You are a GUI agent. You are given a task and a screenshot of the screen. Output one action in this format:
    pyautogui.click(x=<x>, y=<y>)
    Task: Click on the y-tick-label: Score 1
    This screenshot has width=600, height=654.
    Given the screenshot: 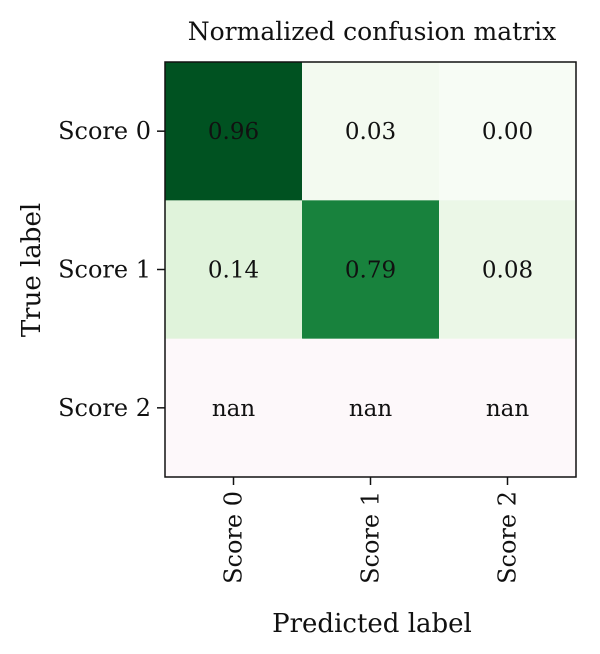 What is the action you would take?
    pyautogui.click(x=104, y=270)
    